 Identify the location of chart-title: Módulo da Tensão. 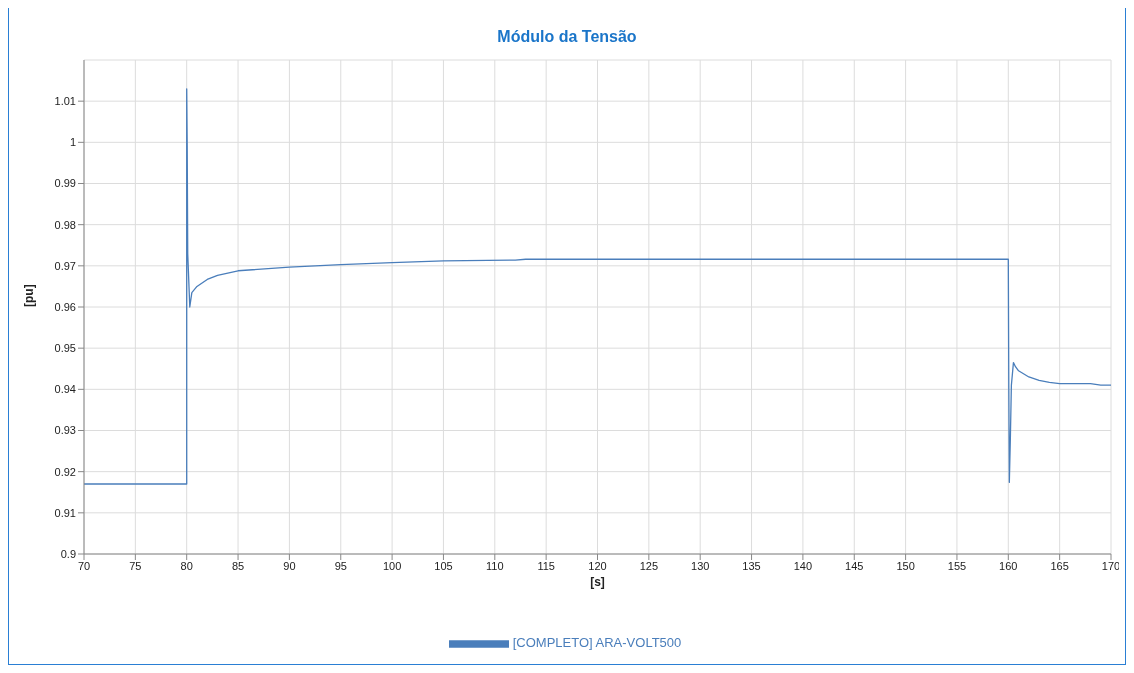
(567, 37).